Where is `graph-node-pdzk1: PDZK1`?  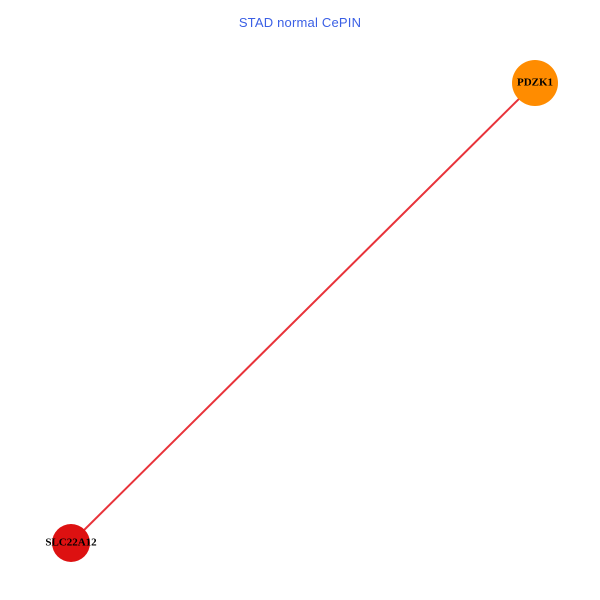
graph-node-pdzk1: PDZK1 is located at coordinates (535, 83).